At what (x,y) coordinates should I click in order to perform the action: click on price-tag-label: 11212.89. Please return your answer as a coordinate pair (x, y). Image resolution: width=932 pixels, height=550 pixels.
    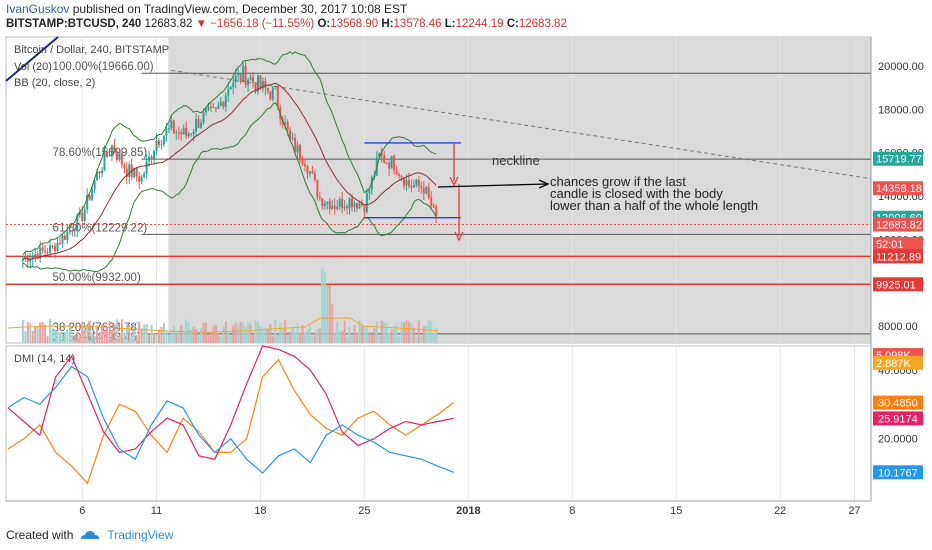
    Looking at the image, I should click on (898, 257).